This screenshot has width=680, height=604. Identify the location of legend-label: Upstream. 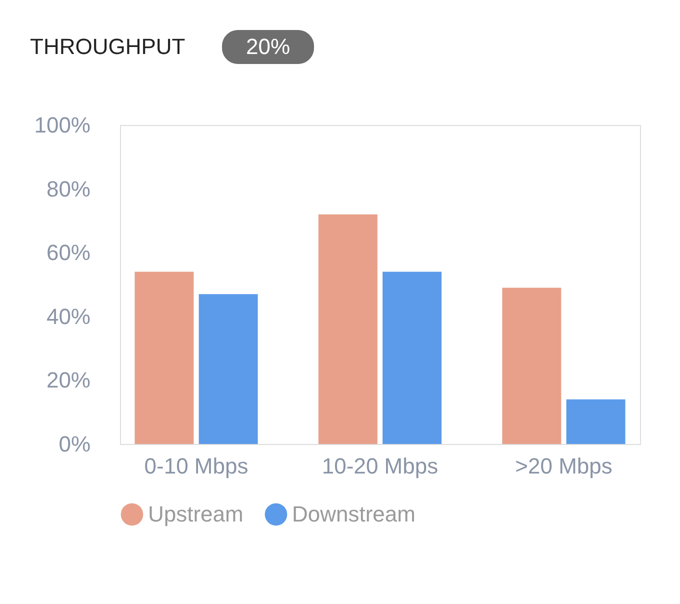
(196, 513).